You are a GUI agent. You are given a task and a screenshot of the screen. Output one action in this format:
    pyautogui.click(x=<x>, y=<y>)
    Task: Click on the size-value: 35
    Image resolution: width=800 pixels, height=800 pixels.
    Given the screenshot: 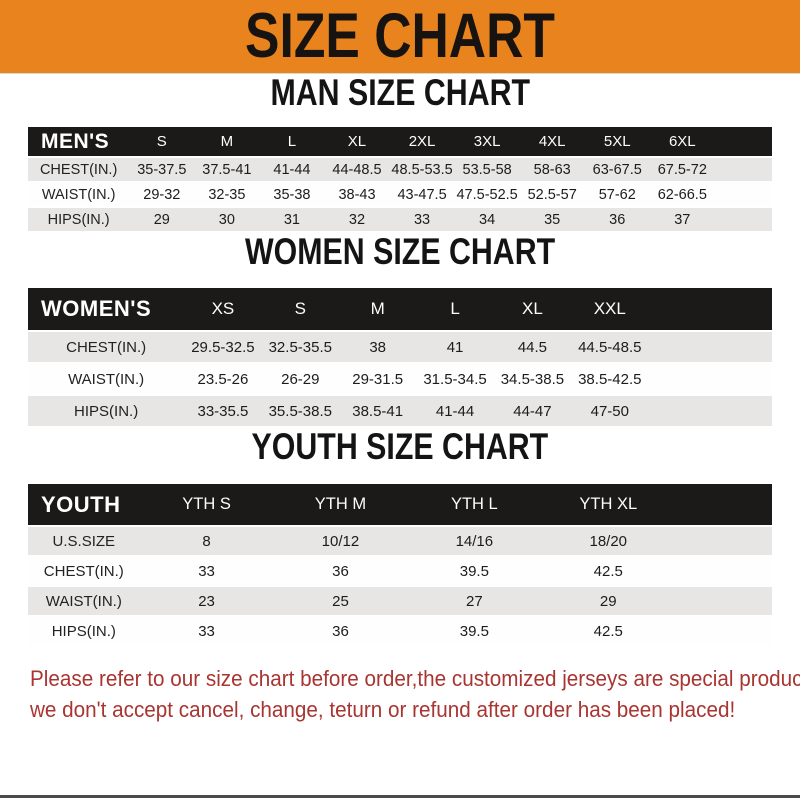 What is the action you would take?
    pyautogui.click(x=552, y=219)
    